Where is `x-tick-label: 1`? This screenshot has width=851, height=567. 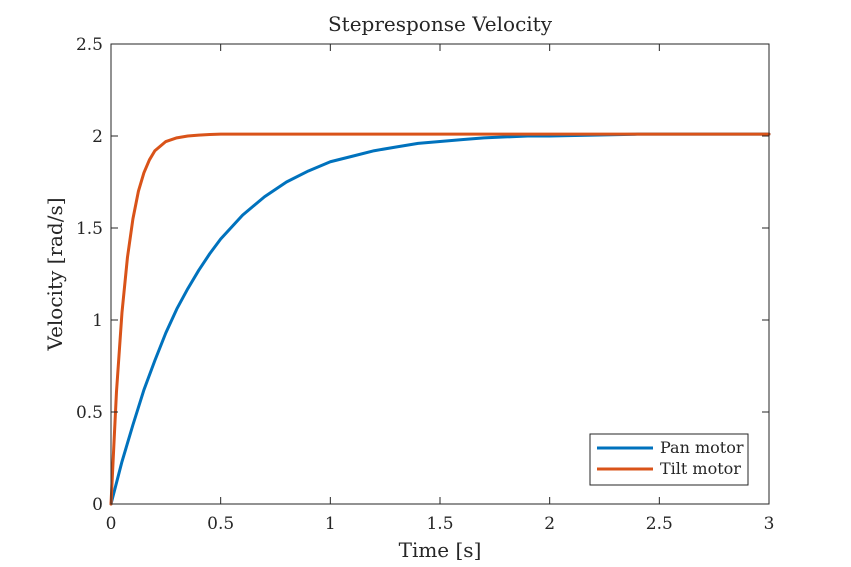 x-tick-label: 1 is located at coordinates (330, 524).